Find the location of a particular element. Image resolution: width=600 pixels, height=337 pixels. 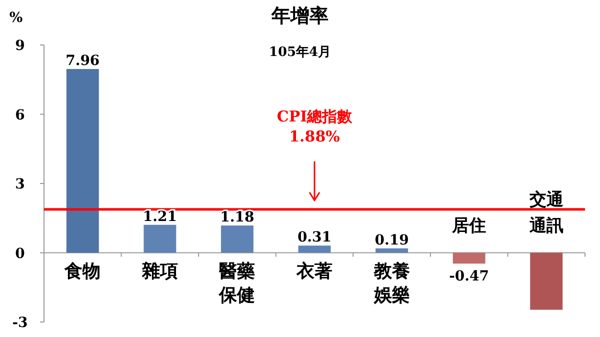

ref-line-label: CPI總指數 1.88% is located at coordinates (315, 126).